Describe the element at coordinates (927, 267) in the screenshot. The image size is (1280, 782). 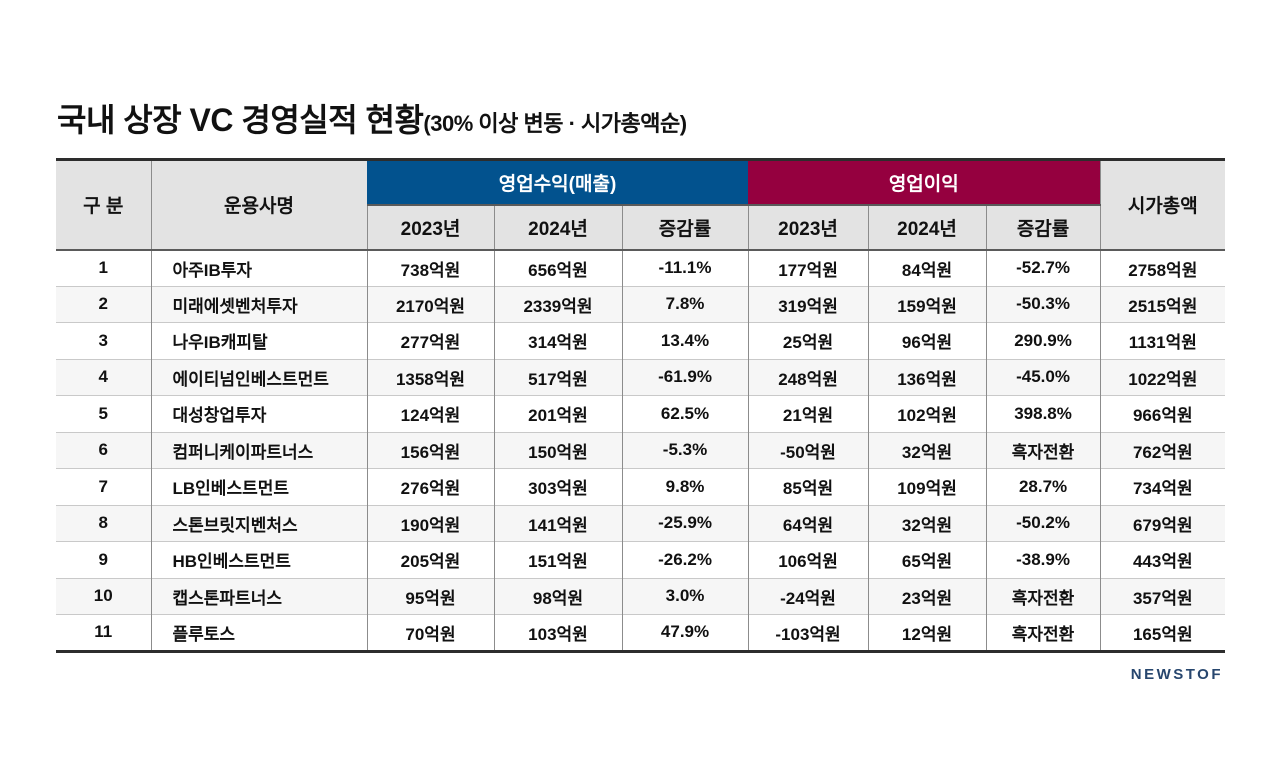
I see `cell-profit-2024: 84억원` at that location.